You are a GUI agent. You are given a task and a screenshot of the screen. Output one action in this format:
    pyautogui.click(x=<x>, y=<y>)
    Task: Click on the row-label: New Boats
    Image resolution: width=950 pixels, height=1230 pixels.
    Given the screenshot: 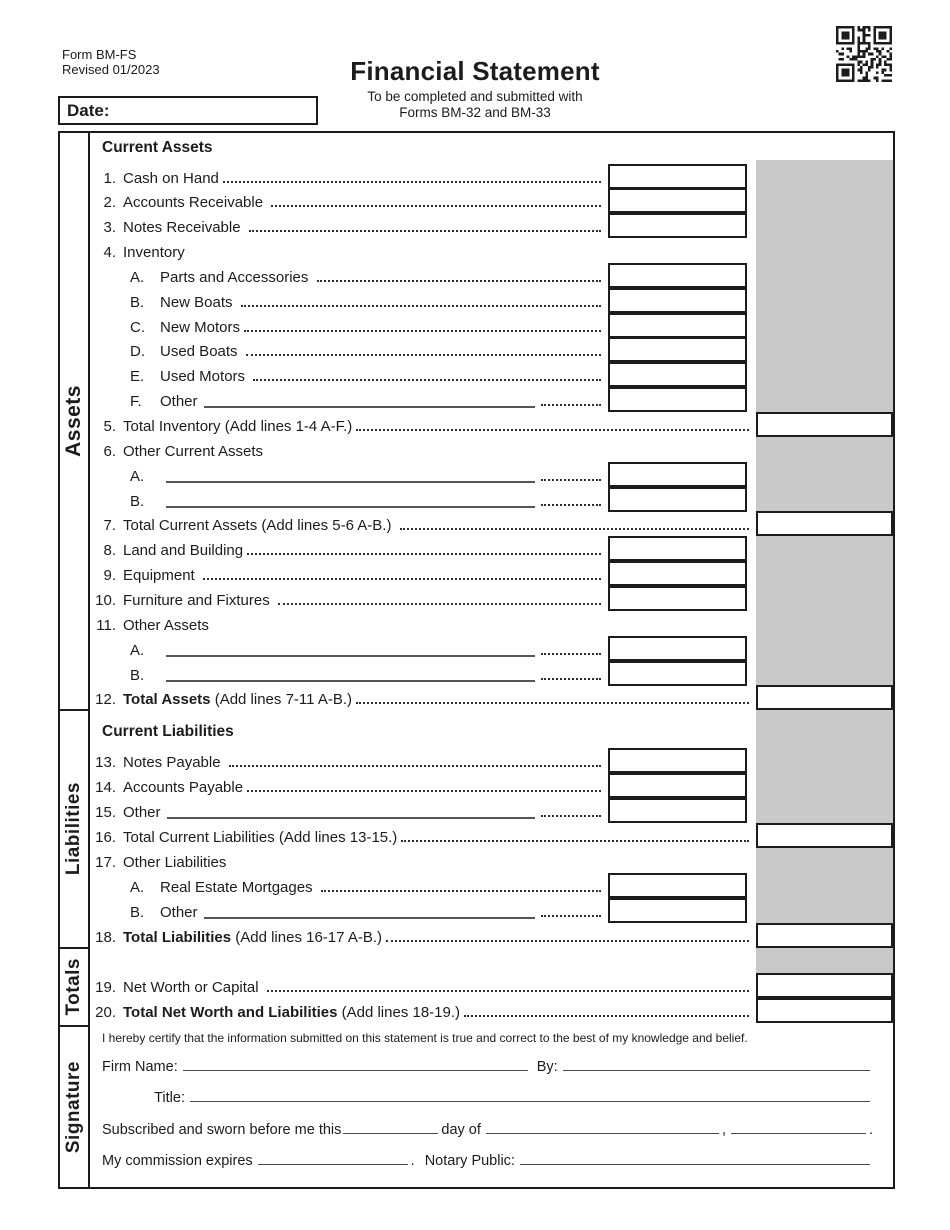 What is the action you would take?
    pyautogui.click(x=198, y=302)
    